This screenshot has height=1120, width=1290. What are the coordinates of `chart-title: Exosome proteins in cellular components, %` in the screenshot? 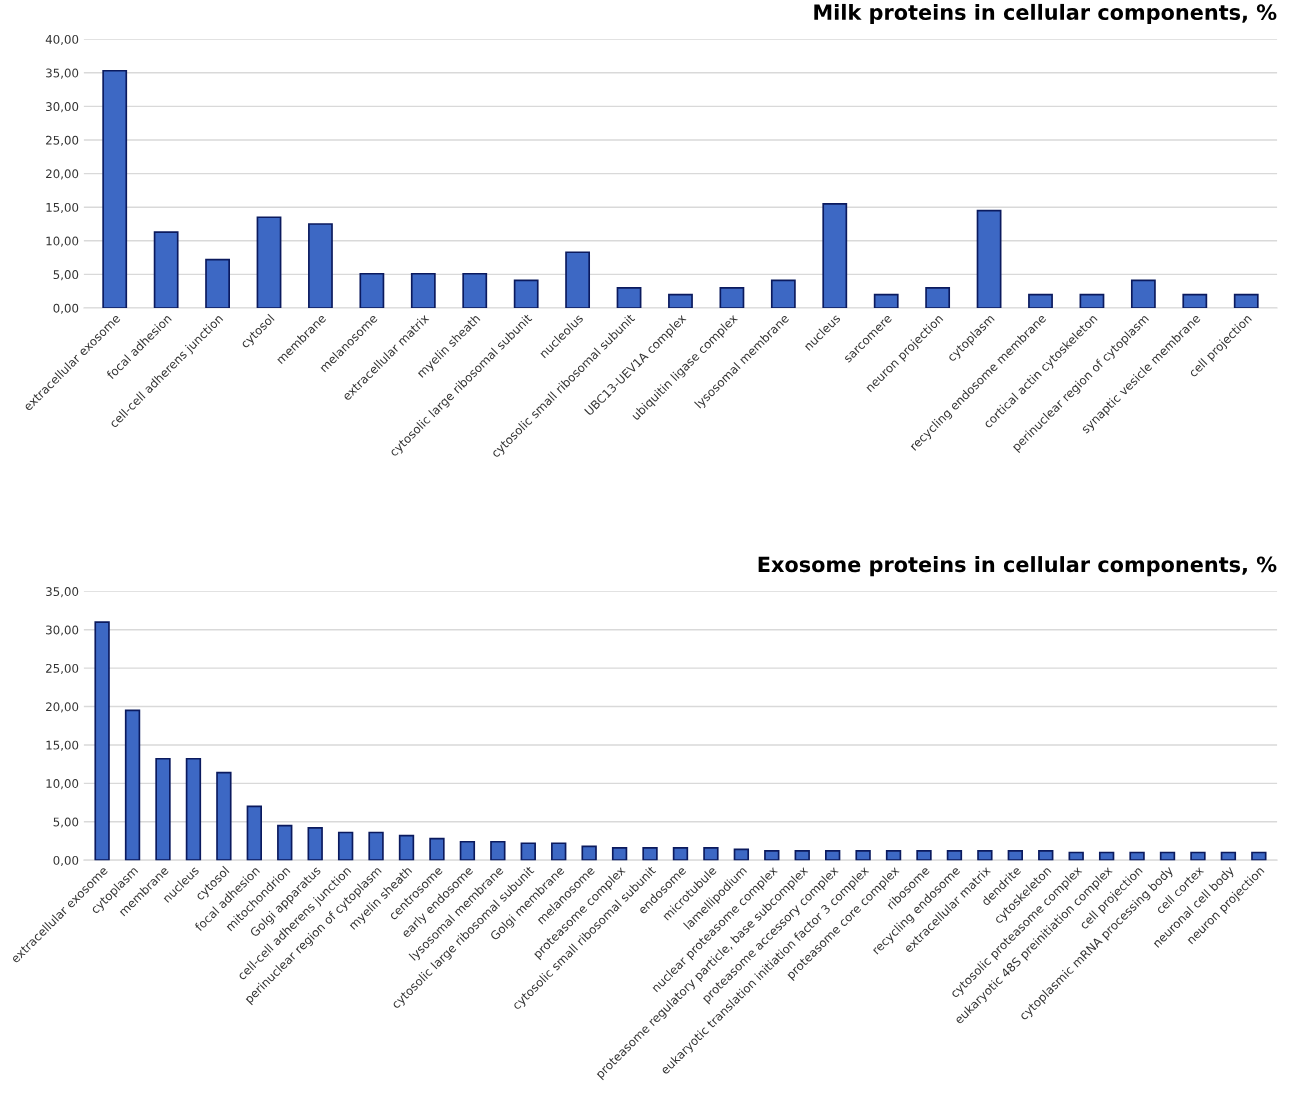 It's located at (1017, 566).